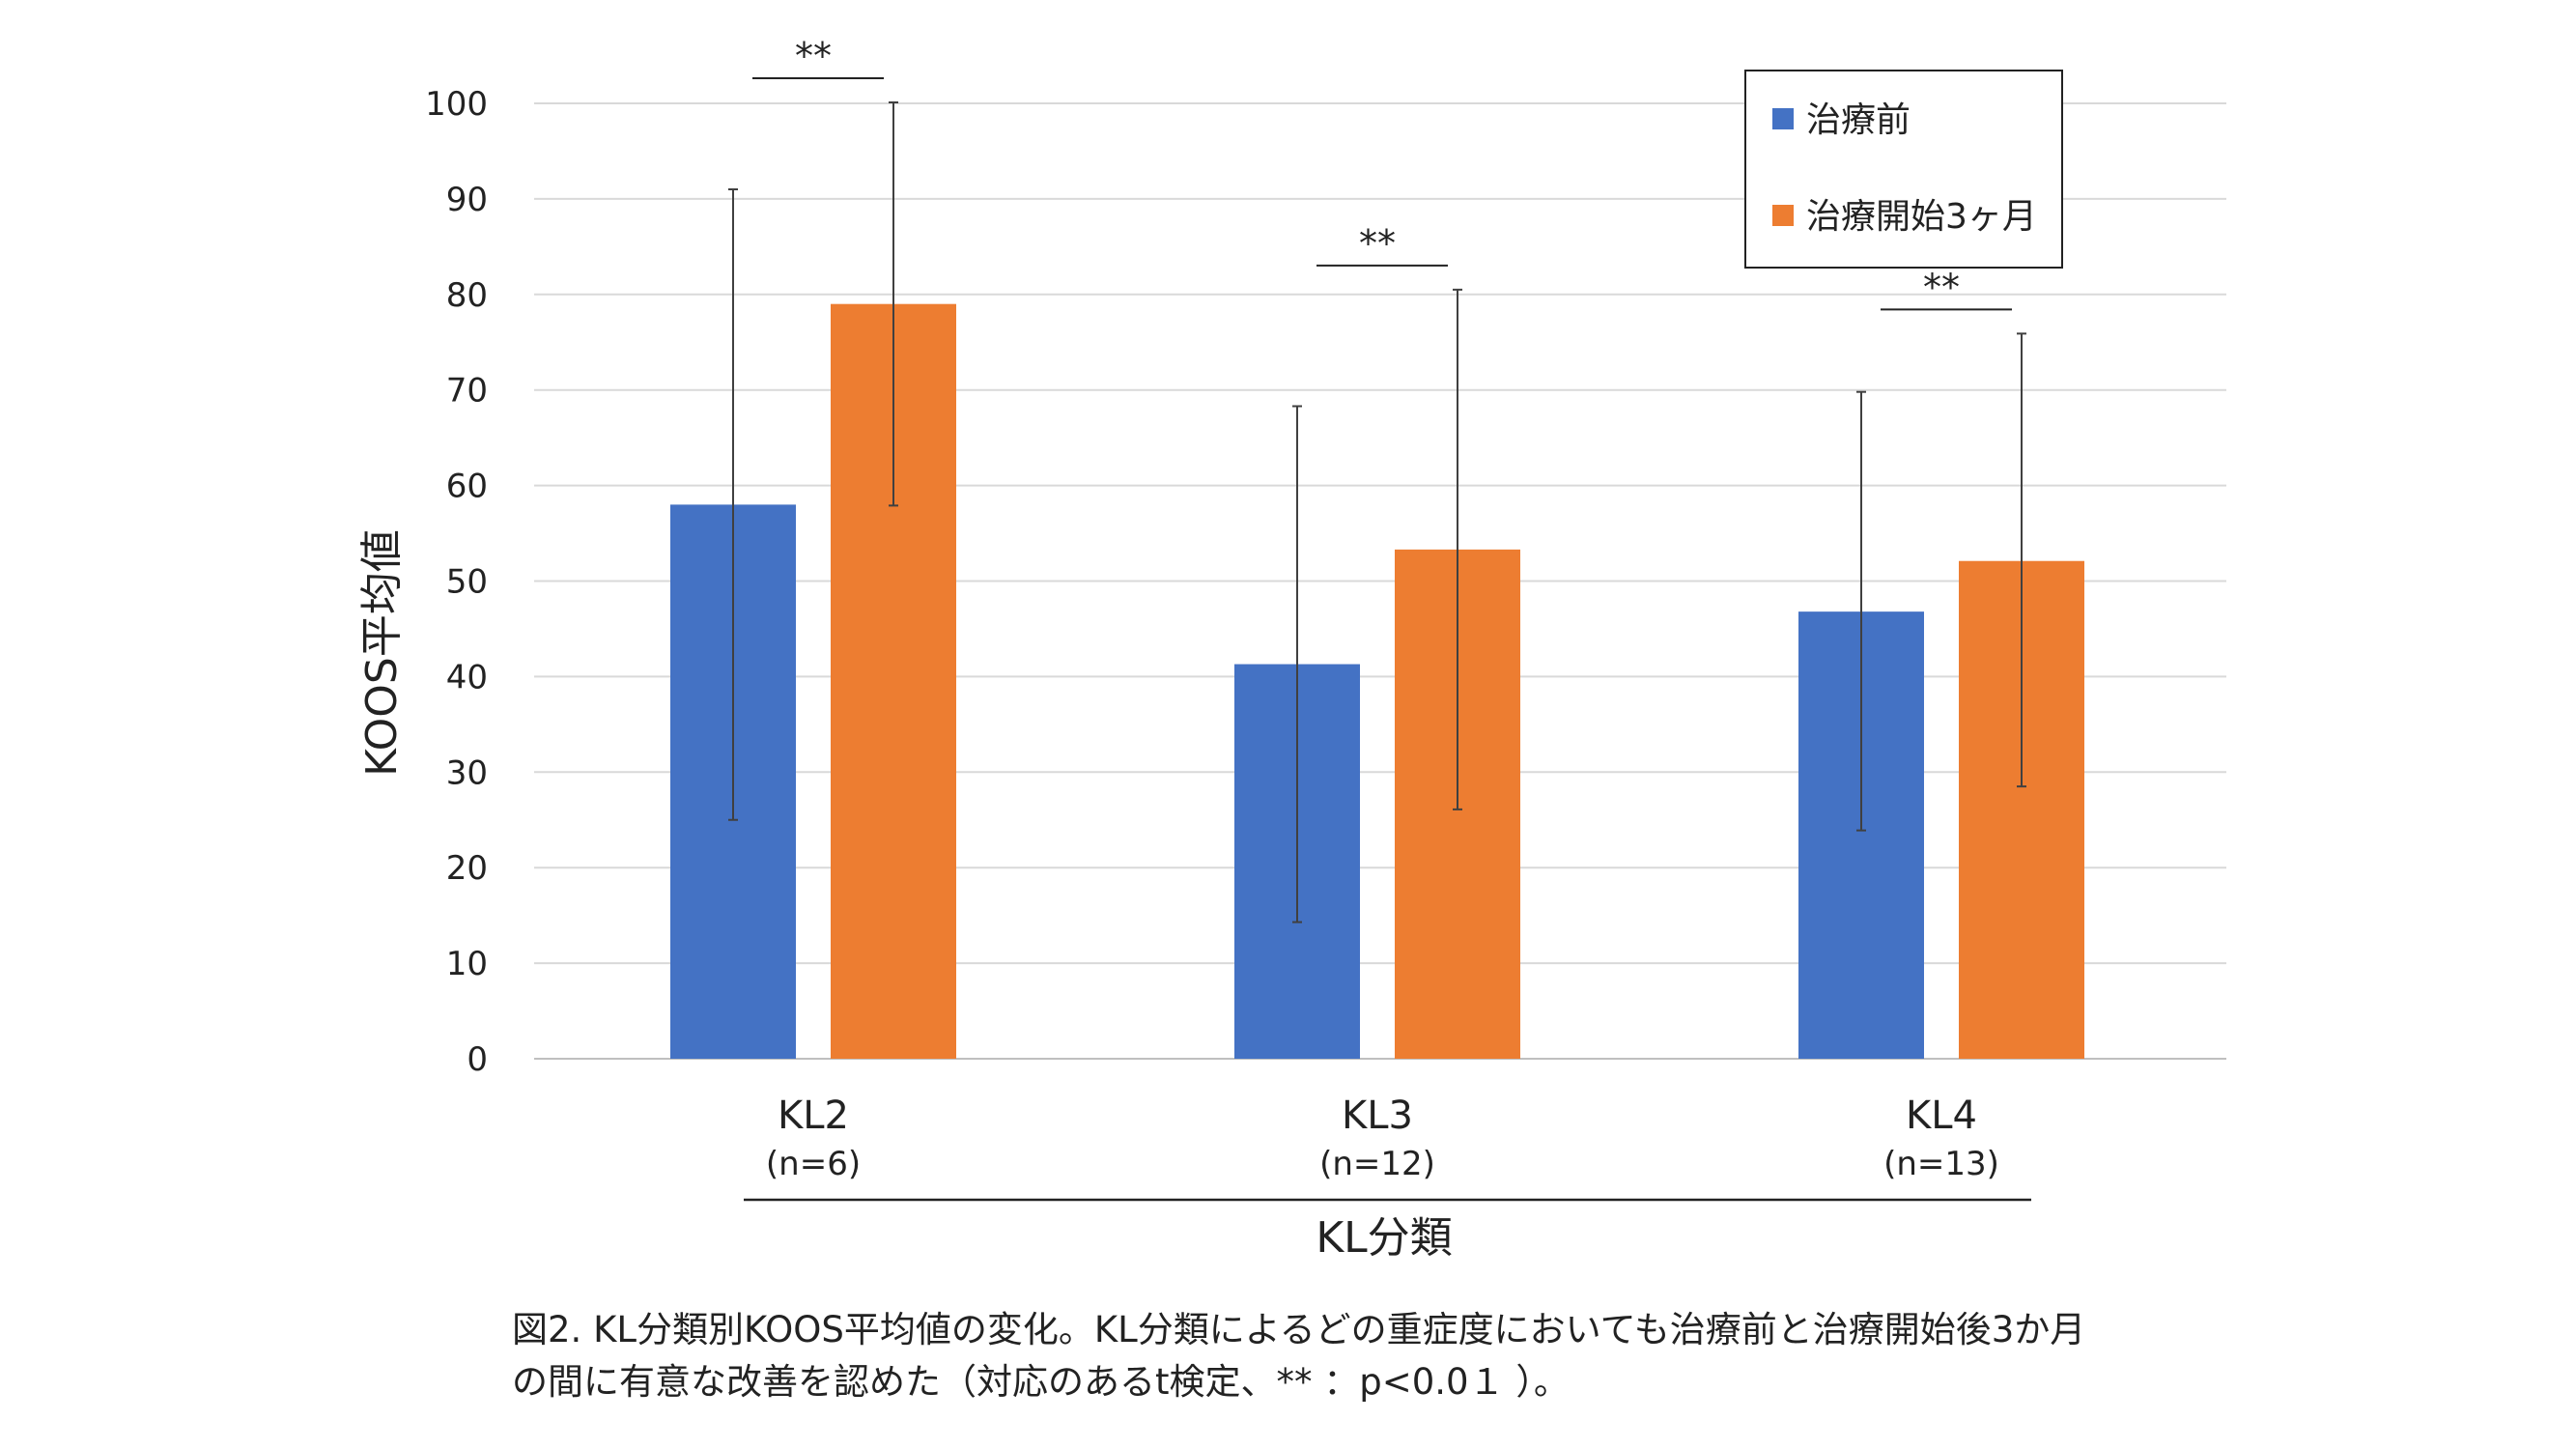 Image resolution: width=2576 pixels, height=1449 pixels. Describe the element at coordinates (467, 582) in the screenshot. I see `y-tick-label: 50` at that location.